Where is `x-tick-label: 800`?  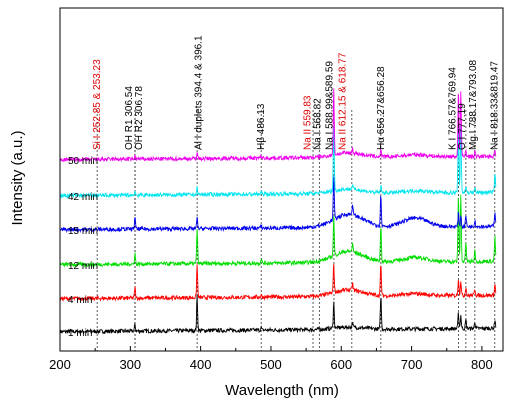 x-tick-label: 800 is located at coordinates (482, 364).